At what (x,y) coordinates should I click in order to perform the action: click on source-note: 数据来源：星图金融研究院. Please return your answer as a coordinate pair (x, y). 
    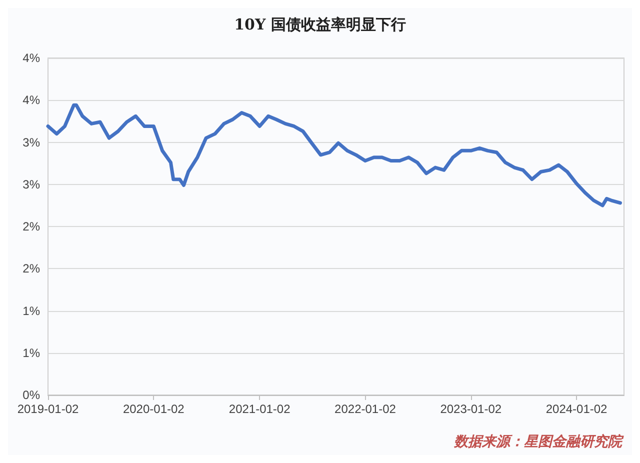
    Looking at the image, I should click on (538, 441).